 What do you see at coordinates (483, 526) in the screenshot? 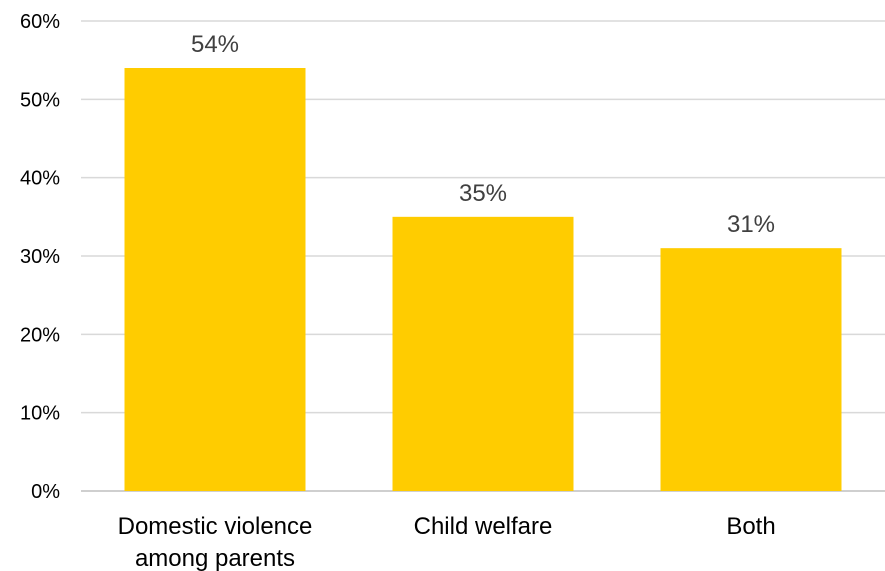
I see `category-label: Child welfare` at bounding box center [483, 526].